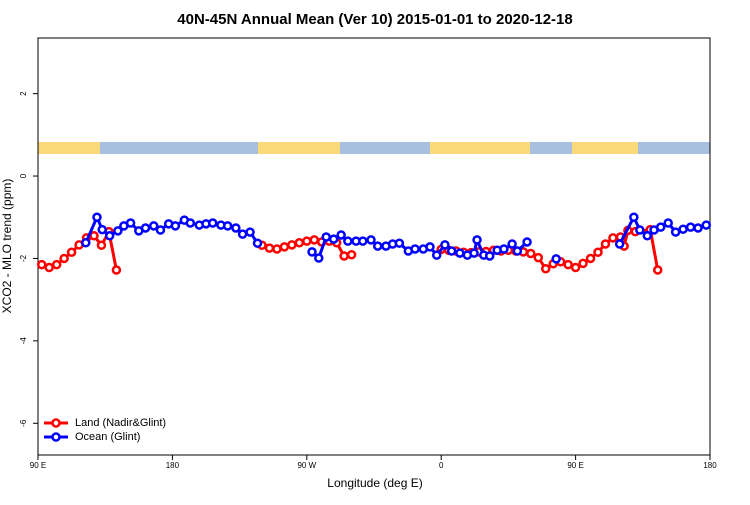  Describe the element at coordinates (107, 437) in the screenshot. I see `legend-label: Ocean (Glint)` at that location.